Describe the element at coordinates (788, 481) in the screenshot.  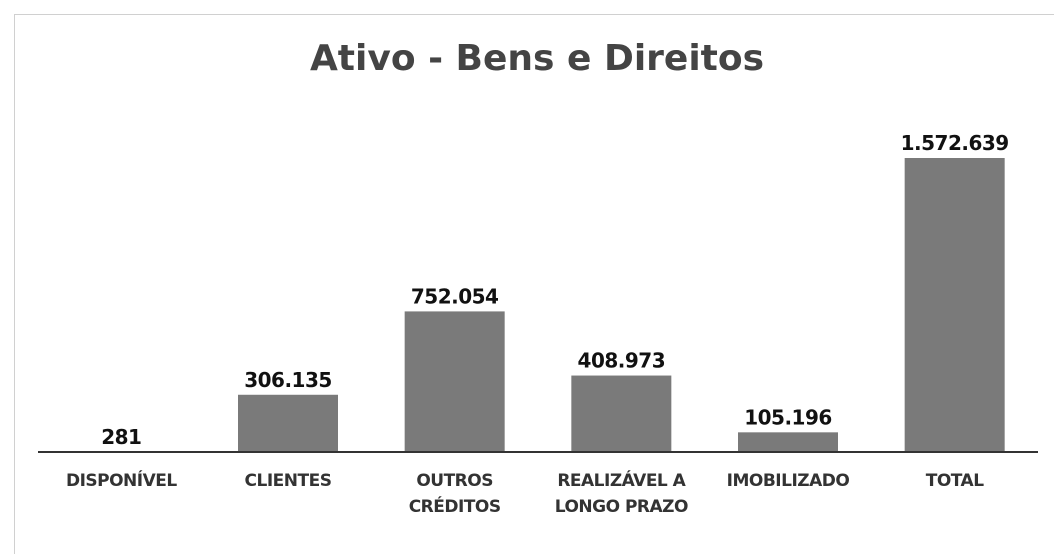
I see `x-tick-label: IMOBILIZADO` at that location.